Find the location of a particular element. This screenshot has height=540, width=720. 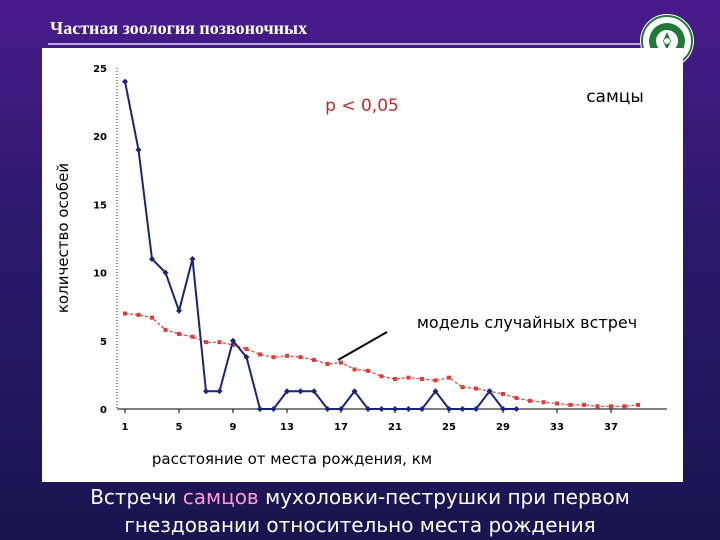

x-tick-label: 33 is located at coordinates (557, 427).